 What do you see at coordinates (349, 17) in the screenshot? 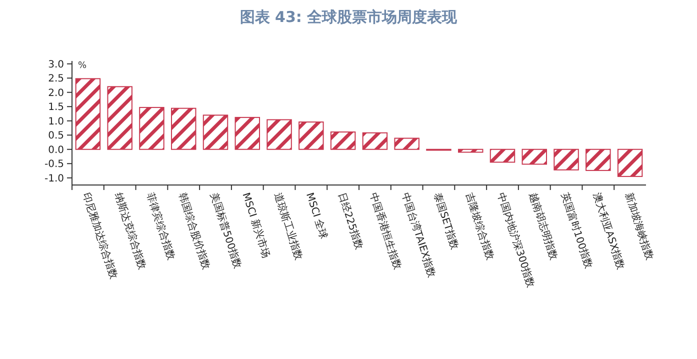
I see `chart-title: 图表 43: 全球股票市场周度表现` at bounding box center [349, 17].